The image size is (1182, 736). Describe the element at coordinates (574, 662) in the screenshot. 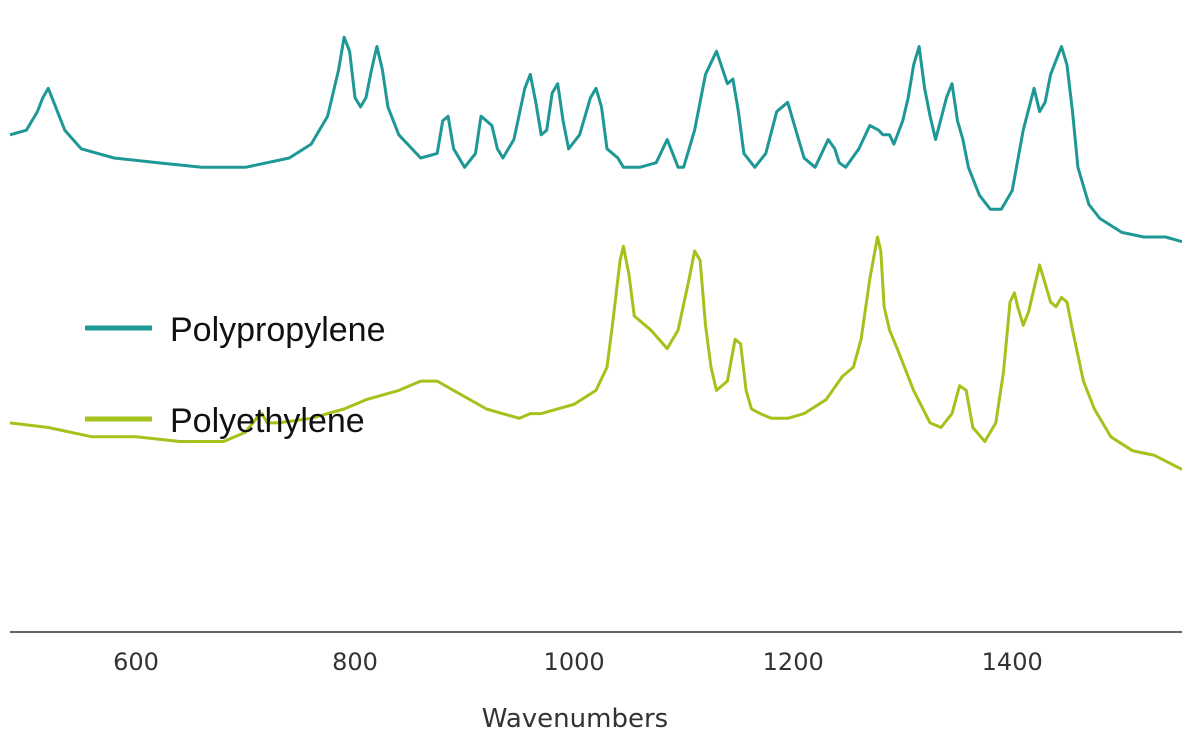

I see `x-tick-label: 1000` at that location.